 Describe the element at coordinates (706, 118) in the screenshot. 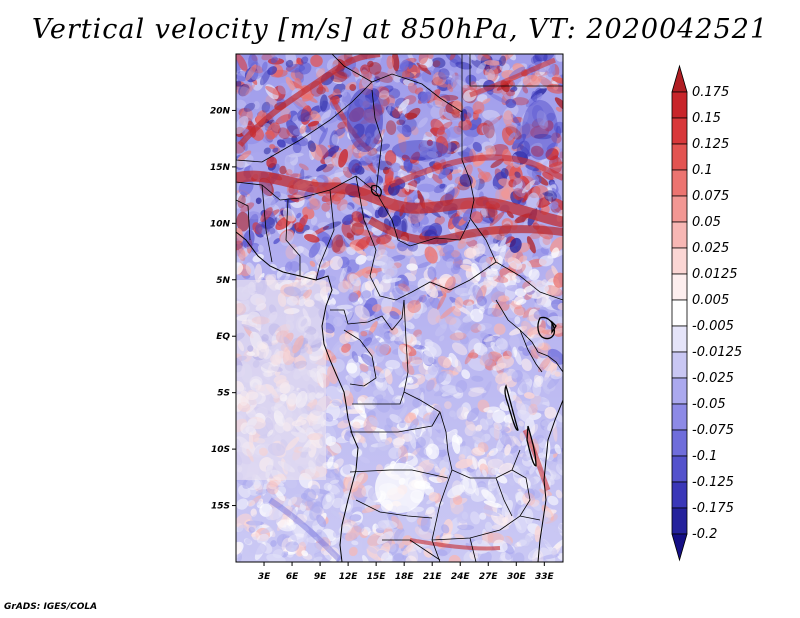

I see `colorbar-label: 0.15` at that location.